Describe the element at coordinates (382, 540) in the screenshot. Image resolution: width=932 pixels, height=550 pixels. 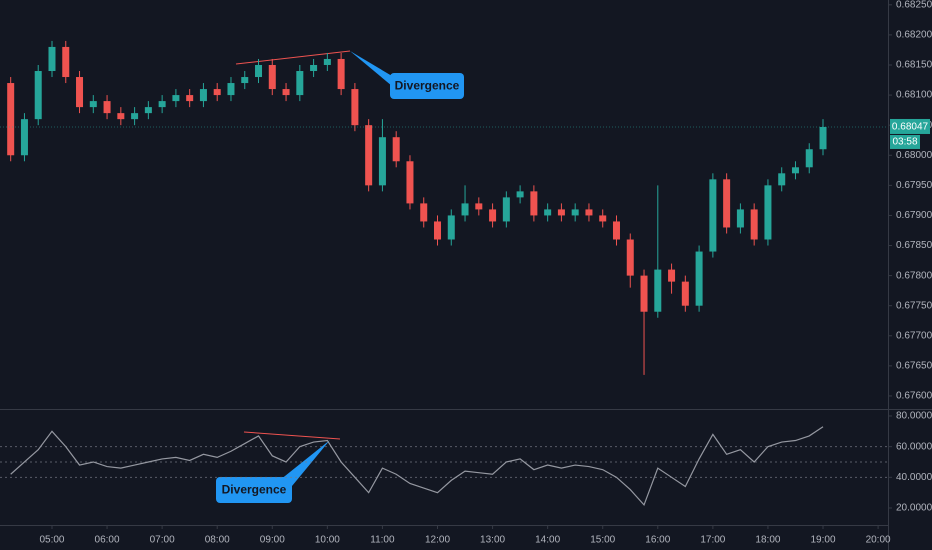
I see `x-tick-label: 11:00` at that location.